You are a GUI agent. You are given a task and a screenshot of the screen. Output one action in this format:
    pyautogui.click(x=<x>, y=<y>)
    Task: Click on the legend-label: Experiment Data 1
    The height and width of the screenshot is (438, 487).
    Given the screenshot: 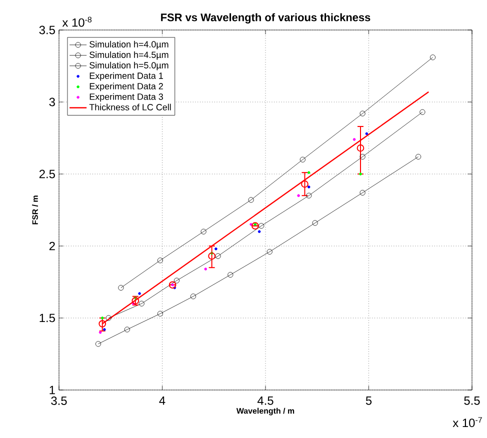 What is the action you would take?
    pyautogui.click(x=126, y=76)
    